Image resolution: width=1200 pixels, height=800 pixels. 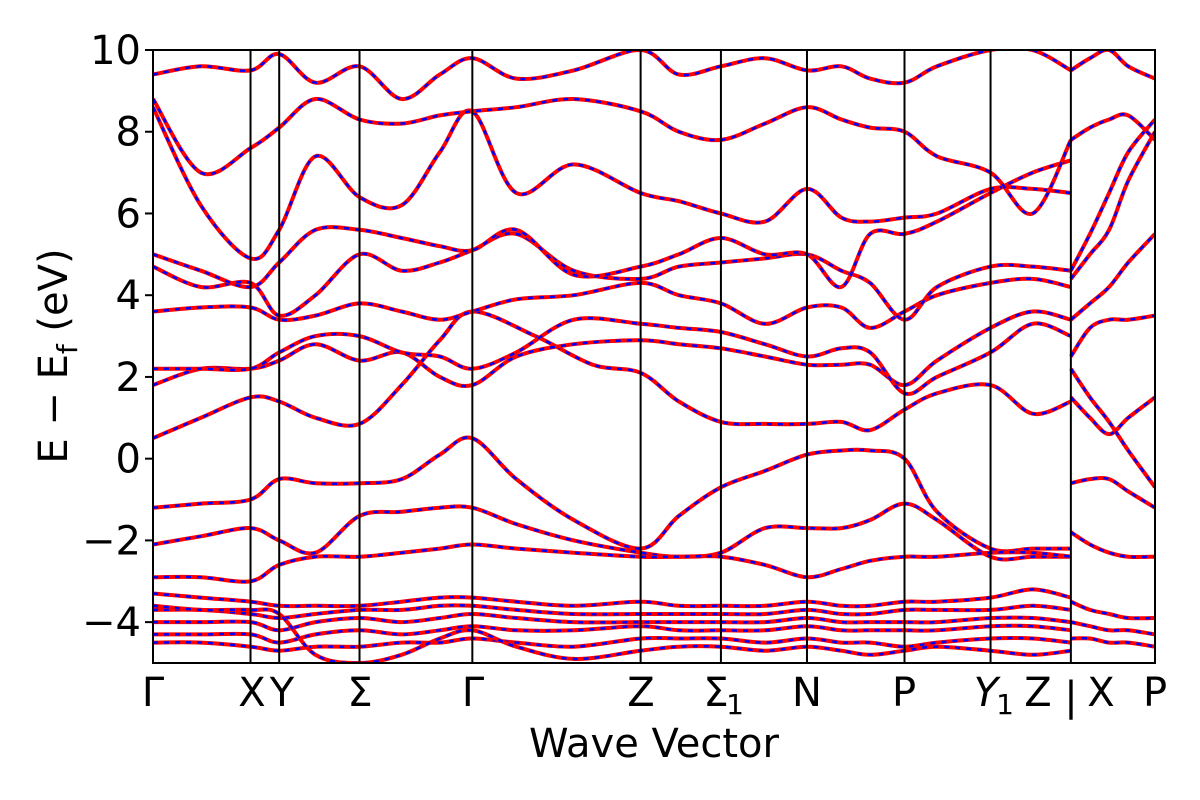 What do you see at coordinates (128, 296) in the screenshot?
I see `y-tick-label: 4` at bounding box center [128, 296].